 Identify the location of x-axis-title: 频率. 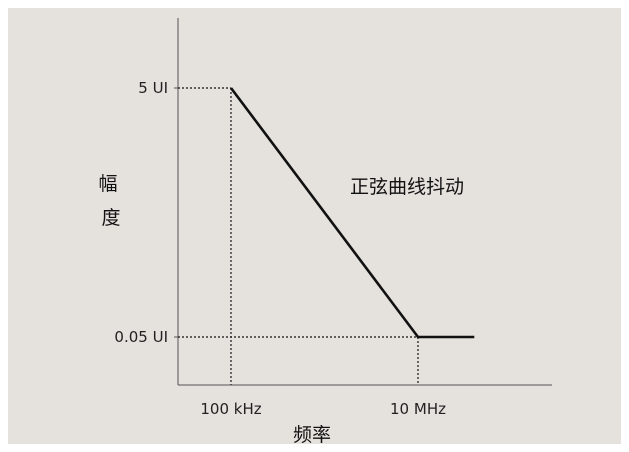
(312, 435).